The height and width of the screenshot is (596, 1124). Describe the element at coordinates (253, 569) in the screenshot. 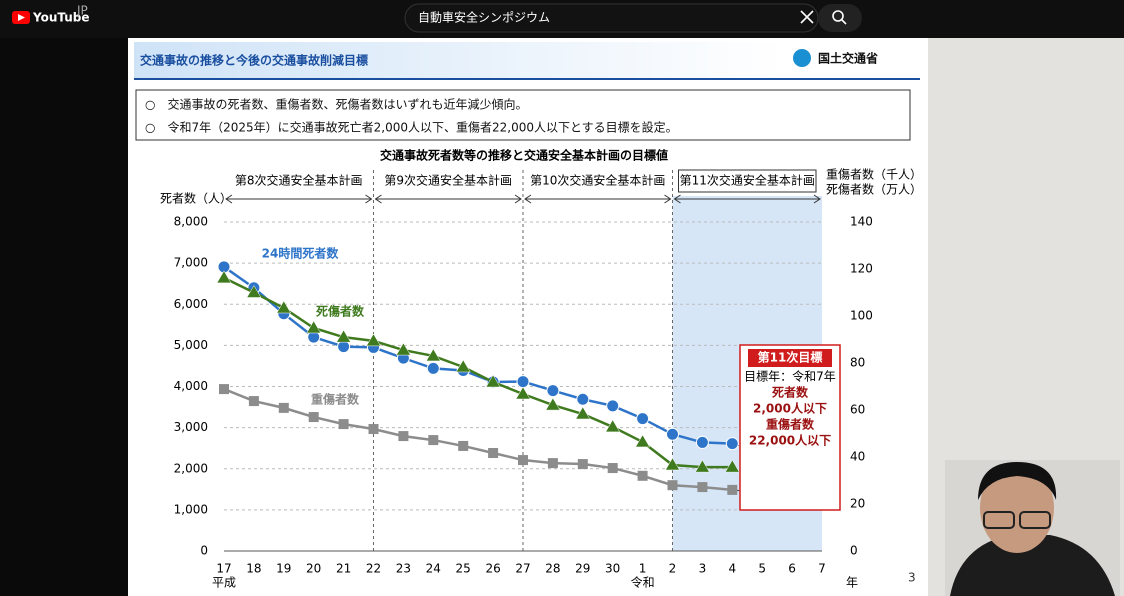

I see `x-tick-label: 18` at that location.